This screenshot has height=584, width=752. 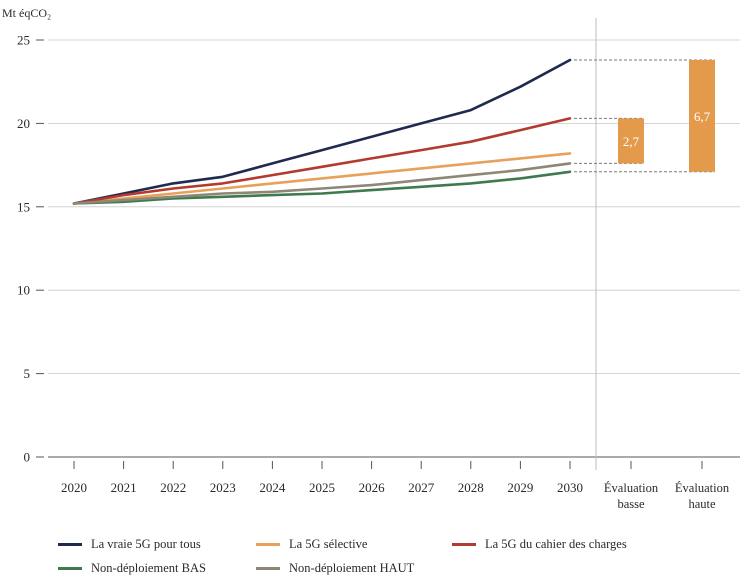 I want to click on legend-label: Non-déploiement BAS, so click(x=148, y=567).